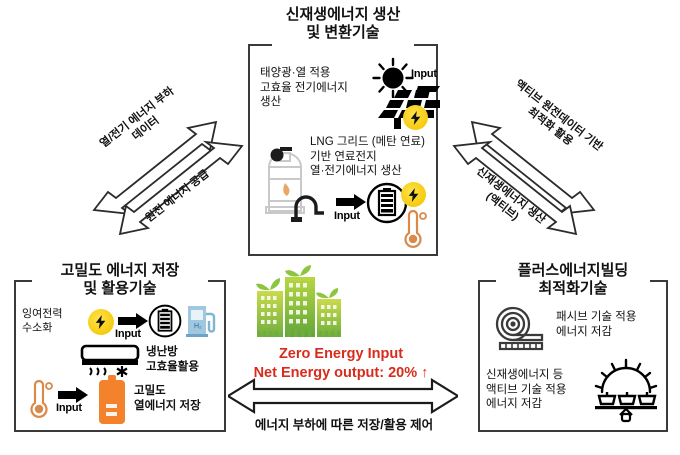 This screenshot has width=680, height=455. What do you see at coordinates (367, 157) in the screenshot?
I see `top-item-2-text: LNG 그리드 (메탄 연료) 기반 연료전지 열·전기에너지 생산` at bounding box center [367, 157].